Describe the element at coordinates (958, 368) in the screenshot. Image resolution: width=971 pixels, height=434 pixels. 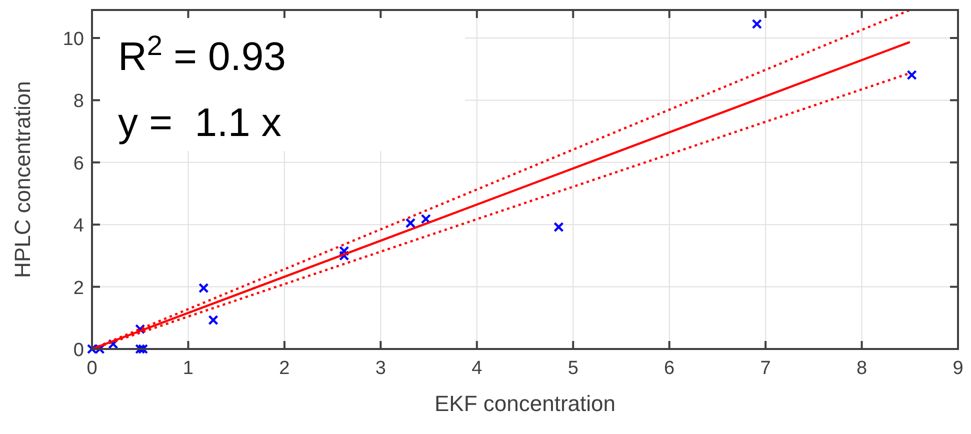
I see `x-tick-label: 9` at that location.